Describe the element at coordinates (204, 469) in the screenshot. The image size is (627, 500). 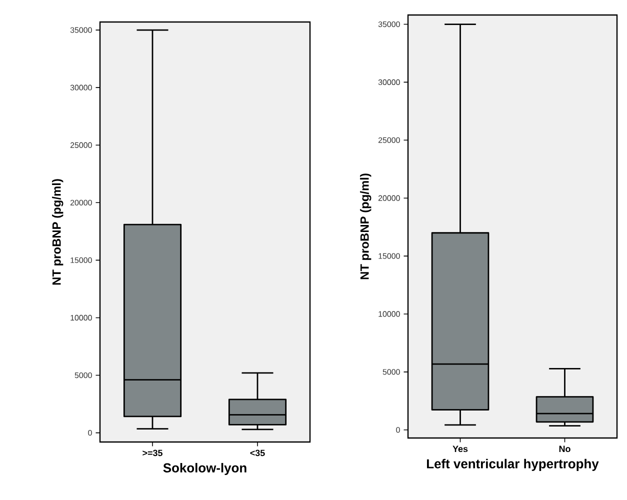
I see `x-axis-title: Sokolow-lyon` at that location.